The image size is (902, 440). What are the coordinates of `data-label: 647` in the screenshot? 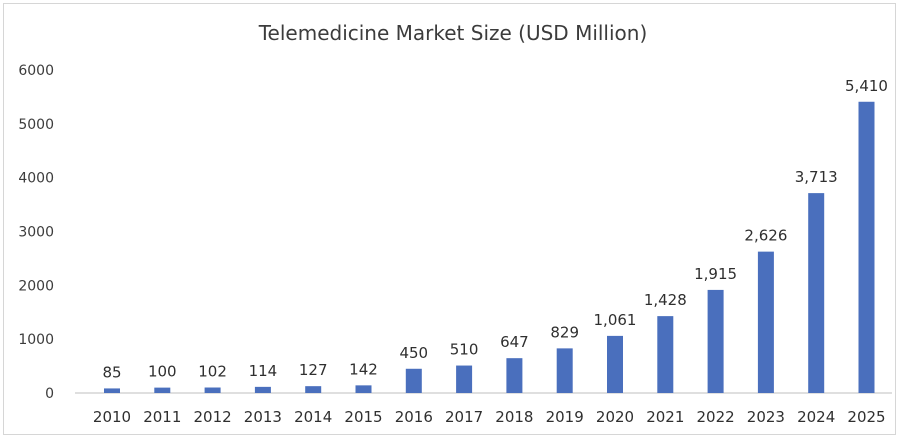 It's located at (514, 342).